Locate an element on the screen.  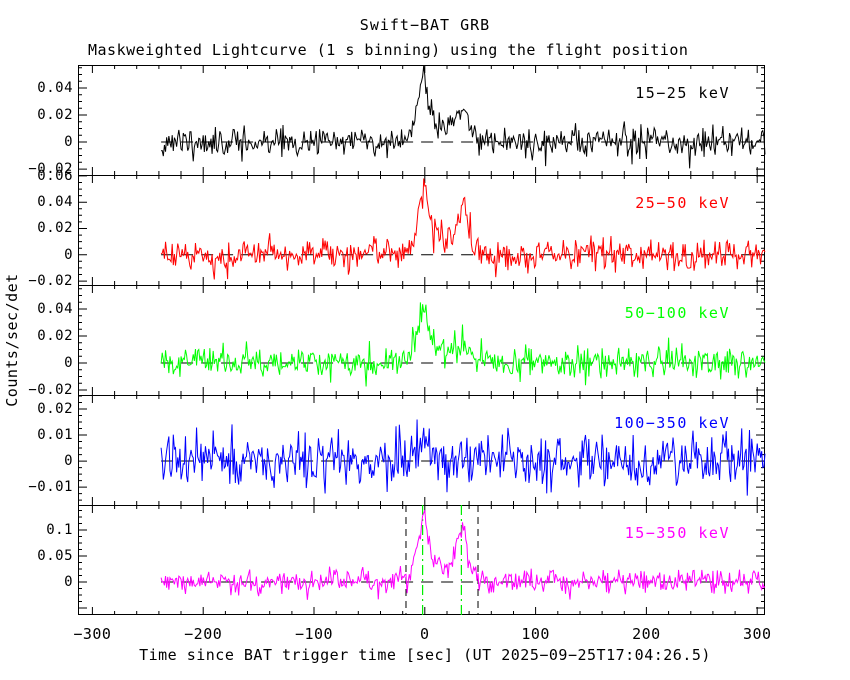
x-tick-label: −100 is located at coordinates (314, 634).